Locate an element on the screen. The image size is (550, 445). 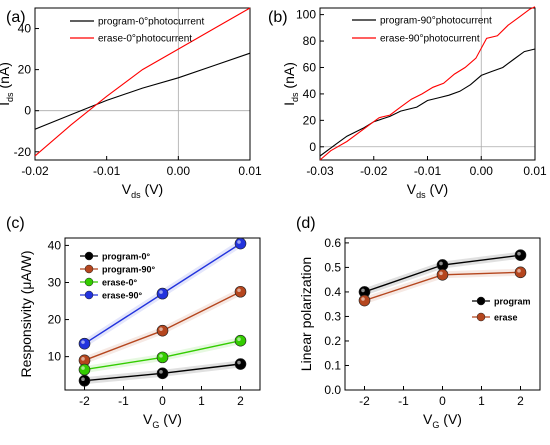
legend-entry: erase-0°photocurrent is located at coordinates (131, 39).